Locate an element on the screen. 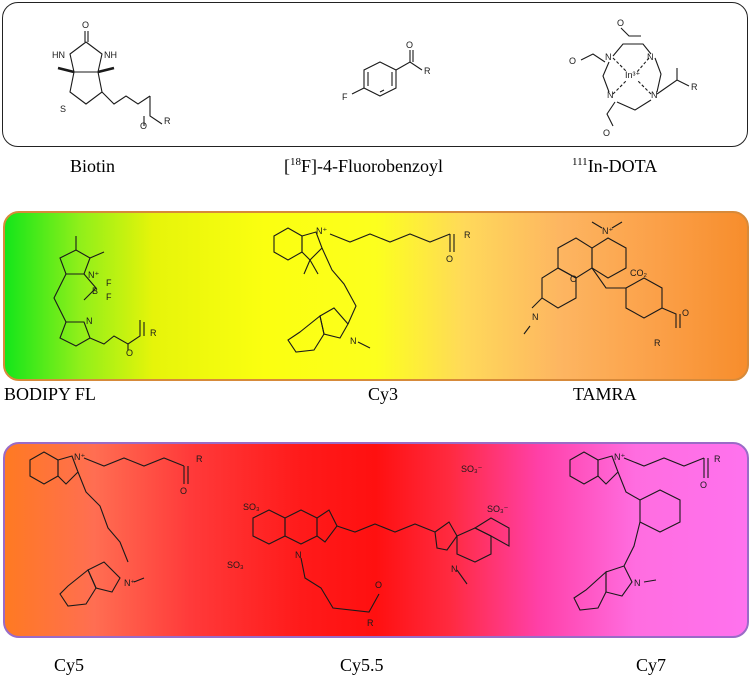 This screenshot has width=754, height=681. biotin-label: Biotin is located at coordinates (93, 166).